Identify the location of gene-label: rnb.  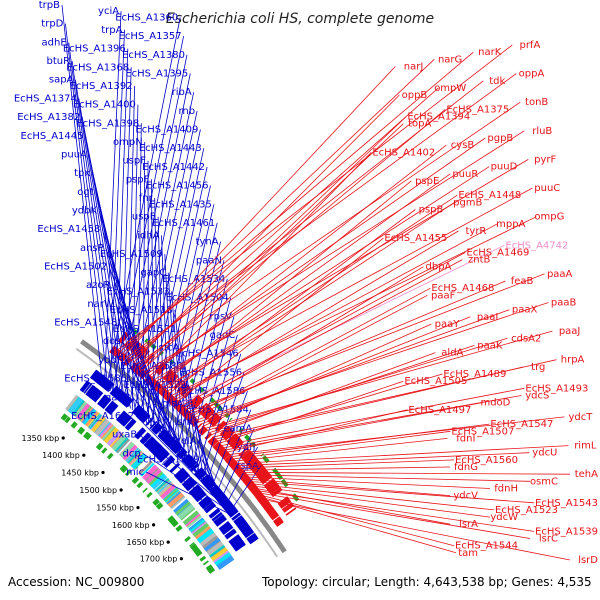
(186, 111).